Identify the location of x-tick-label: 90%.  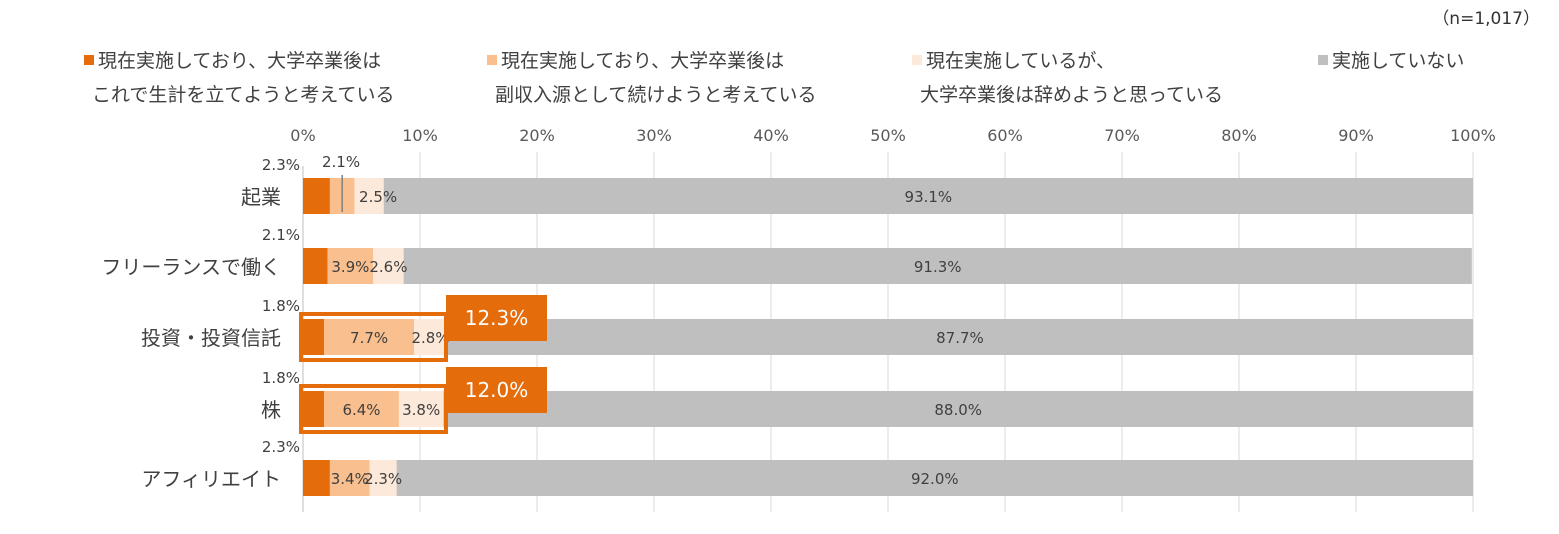
(1356, 135).